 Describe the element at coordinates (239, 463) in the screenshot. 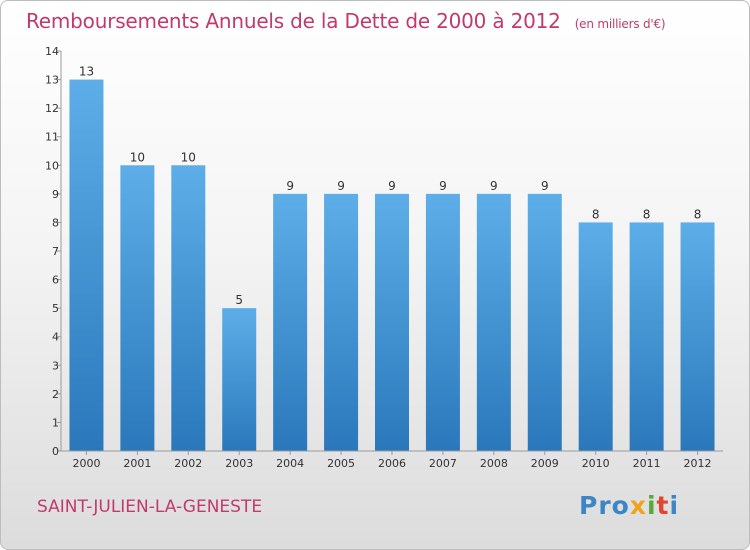

I see `x-tick-label-2003: 2003` at that location.